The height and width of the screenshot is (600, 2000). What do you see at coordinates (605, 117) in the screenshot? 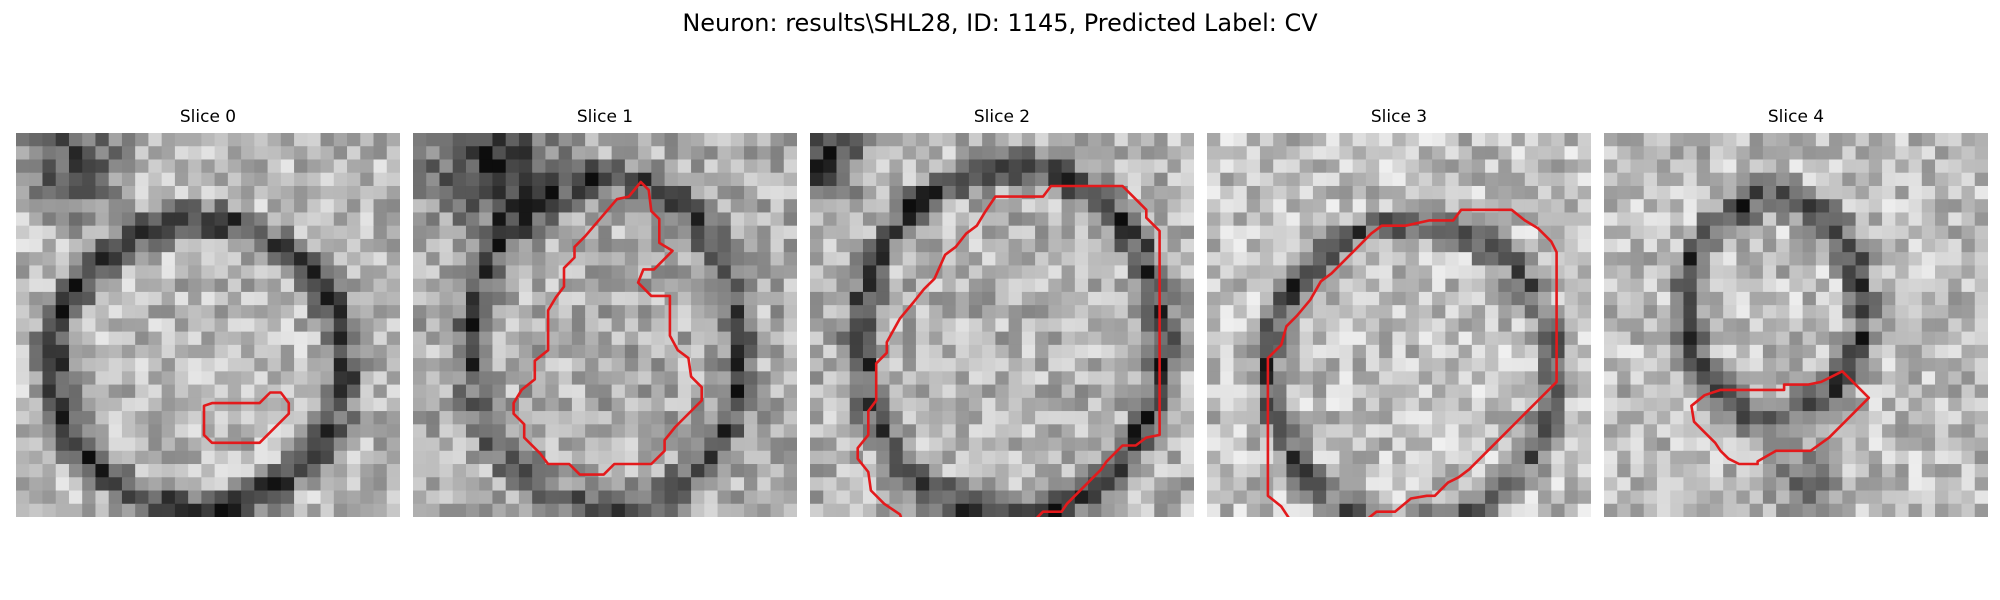
I see `slice-title-1: Slice 1` at bounding box center [605, 117].